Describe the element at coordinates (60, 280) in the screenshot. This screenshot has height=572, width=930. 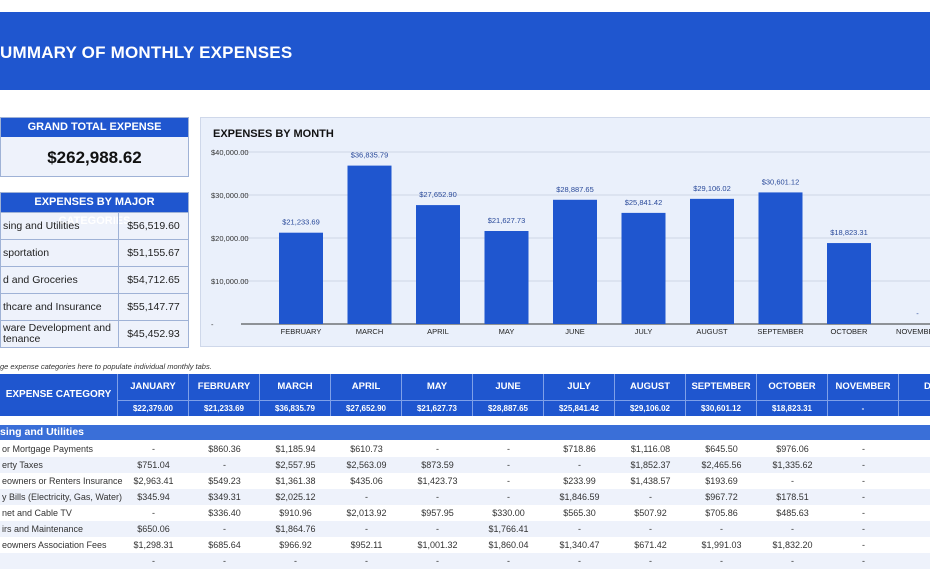
I see `category-name: d and Groceries` at that location.